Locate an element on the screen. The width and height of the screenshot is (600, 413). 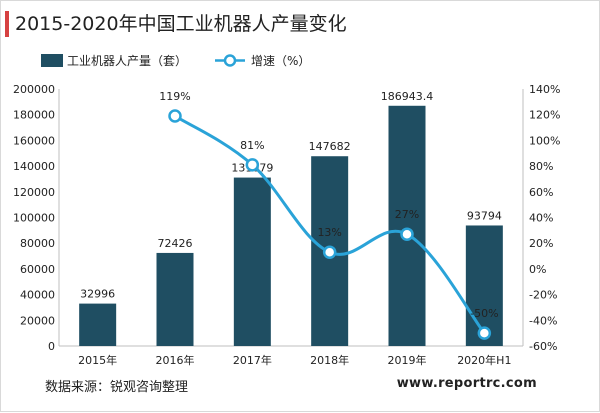
growth-value-label: 81% is located at coordinates (252, 145).